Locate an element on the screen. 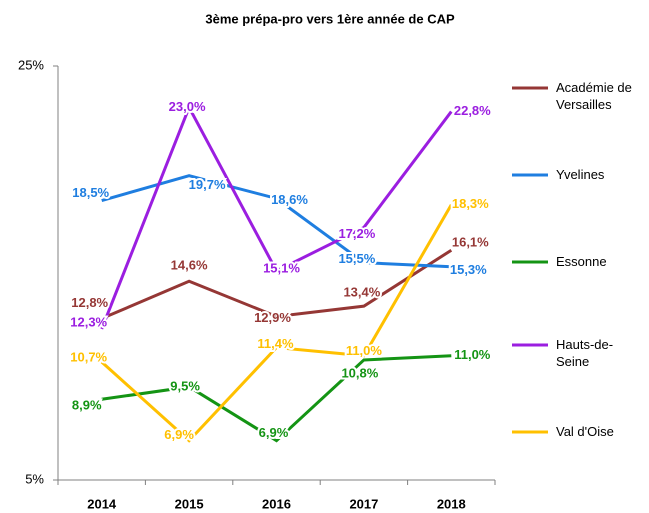  data-label: 15,3% is located at coordinates (468, 269).